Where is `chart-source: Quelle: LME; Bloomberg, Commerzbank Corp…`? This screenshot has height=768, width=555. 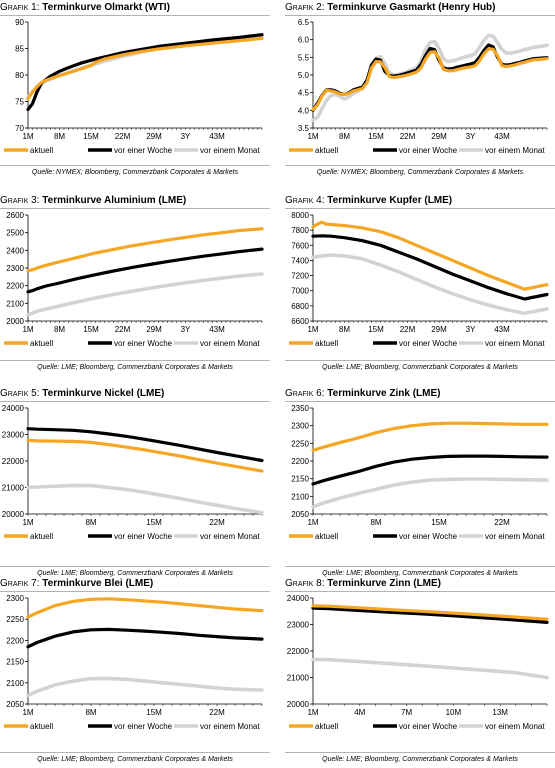
chart-source: Quelle: LME; Bloomberg, Commerzbank Corp… is located at coordinates (135, 573).